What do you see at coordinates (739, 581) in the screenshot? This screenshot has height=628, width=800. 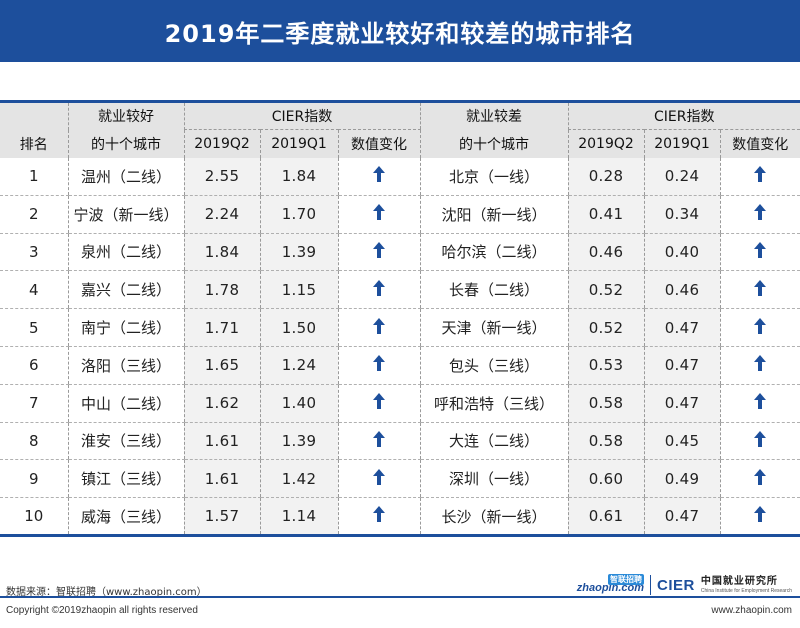 I see `cier-cn-name: 中国就业研究所` at bounding box center [739, 581].